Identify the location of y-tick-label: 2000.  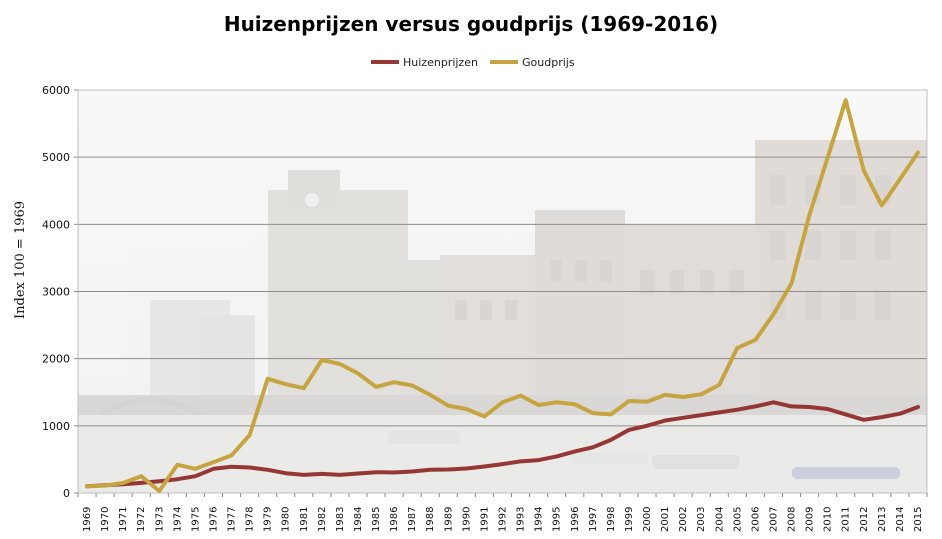
(56, 359).